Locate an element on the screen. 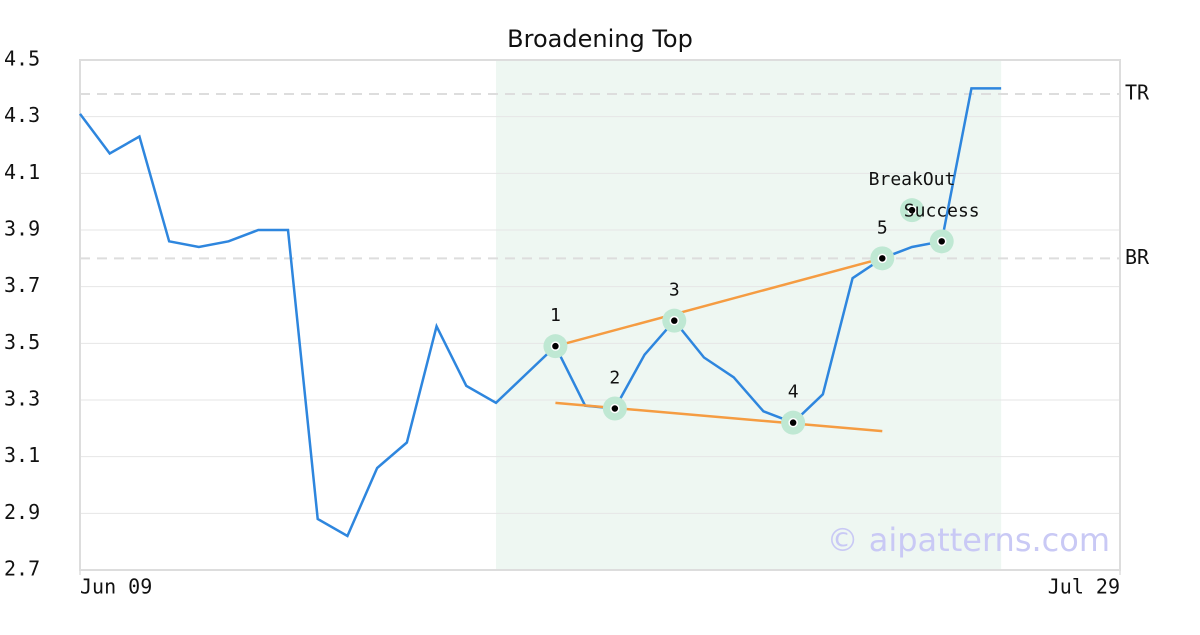 Image resolution: width=1200 pixels, height=635 pixels. point-label: BreakOut is located at coordinates (912, 179).